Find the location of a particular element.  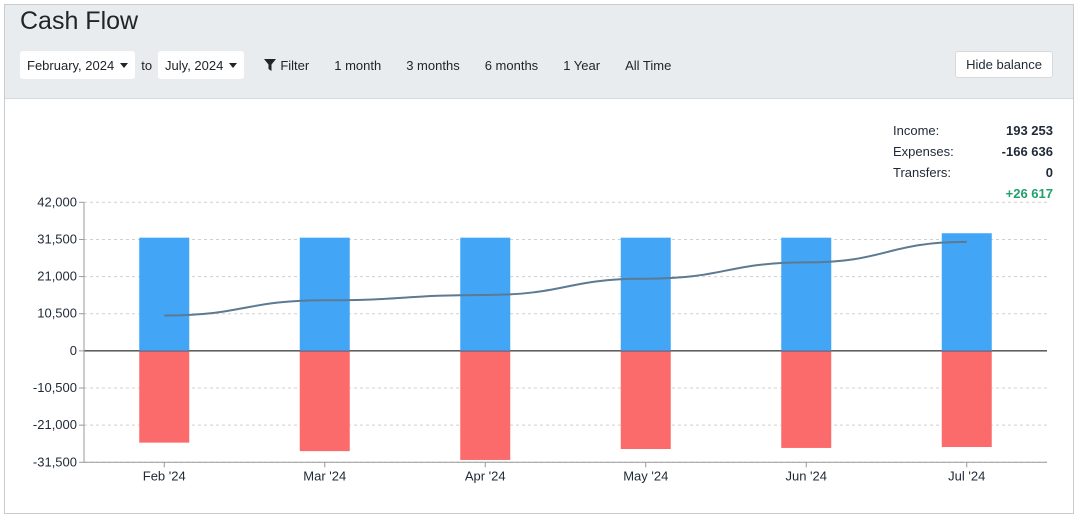

range-6-months: 6 months is located at coordinates (511, 65).